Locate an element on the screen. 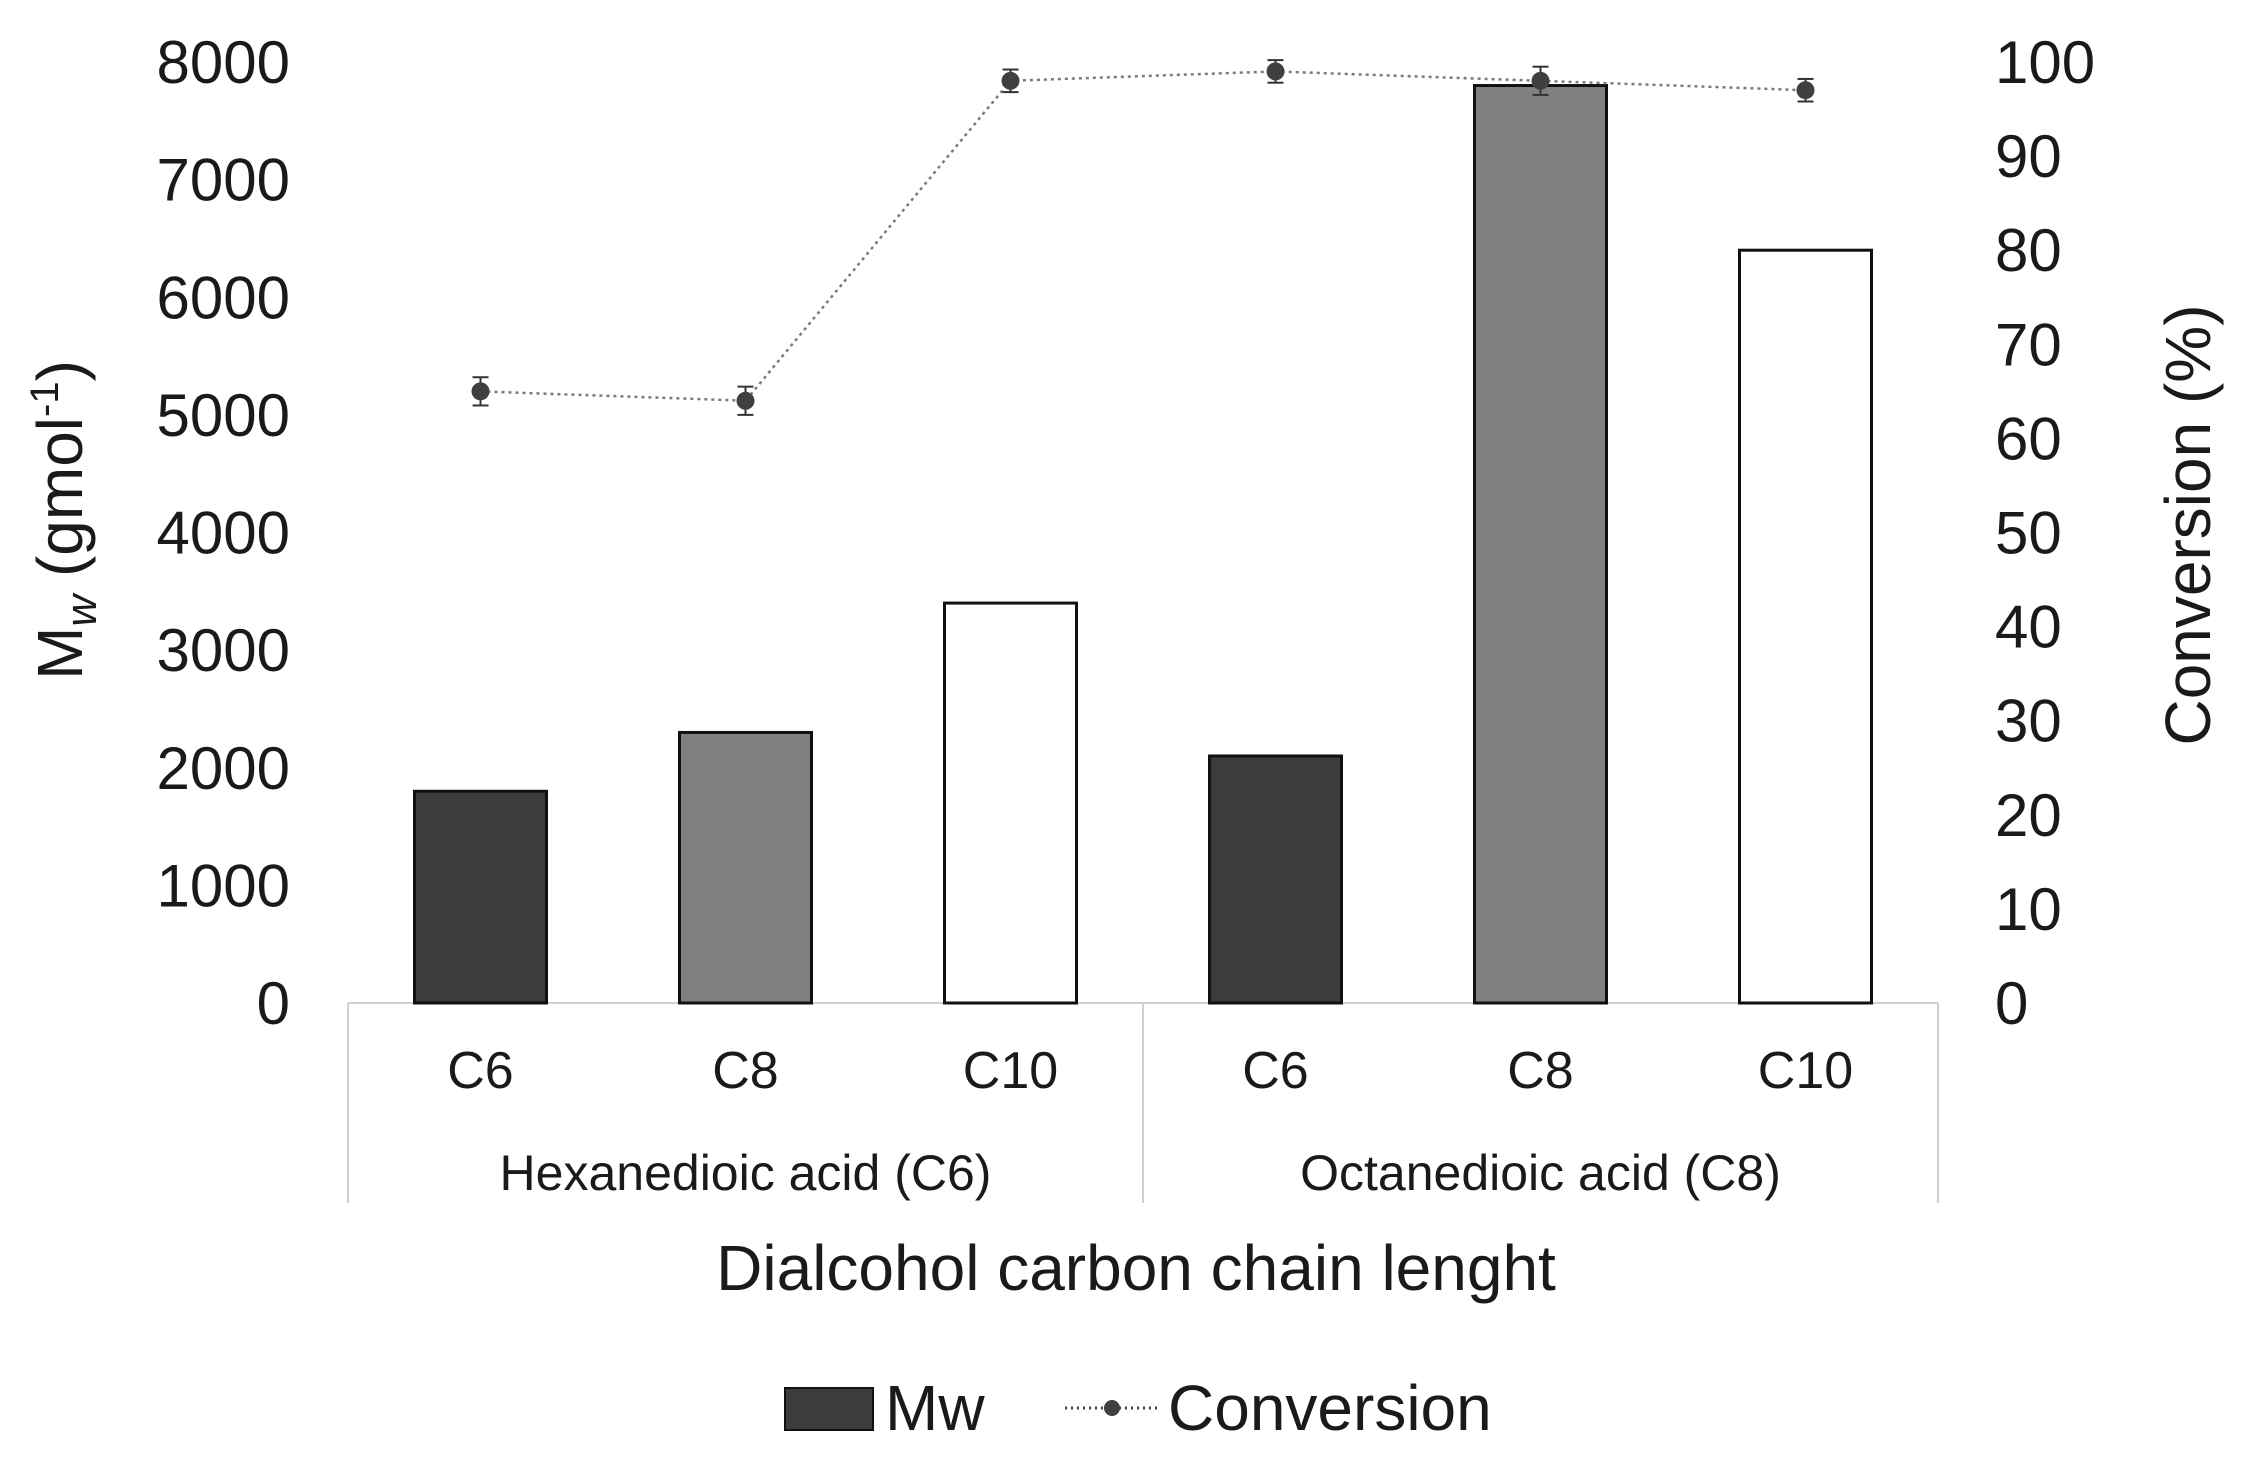 This screenshot has width=2247, height=1458. line-series-conversion is located at coordinates (1143, 237).